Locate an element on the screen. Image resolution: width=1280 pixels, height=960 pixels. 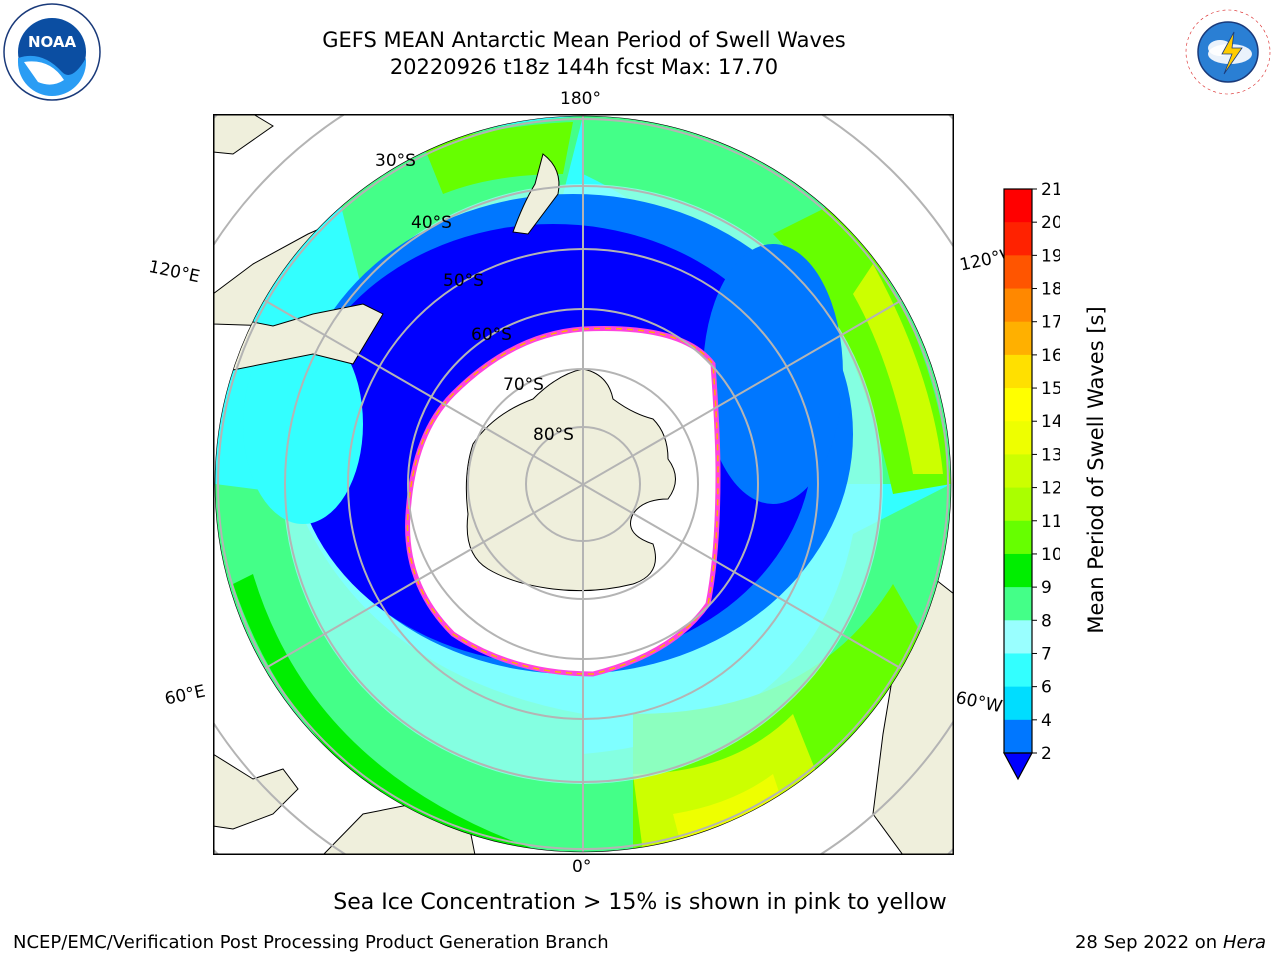
colorbar-tick-label: 14 is located at coordinates (1050, 422).